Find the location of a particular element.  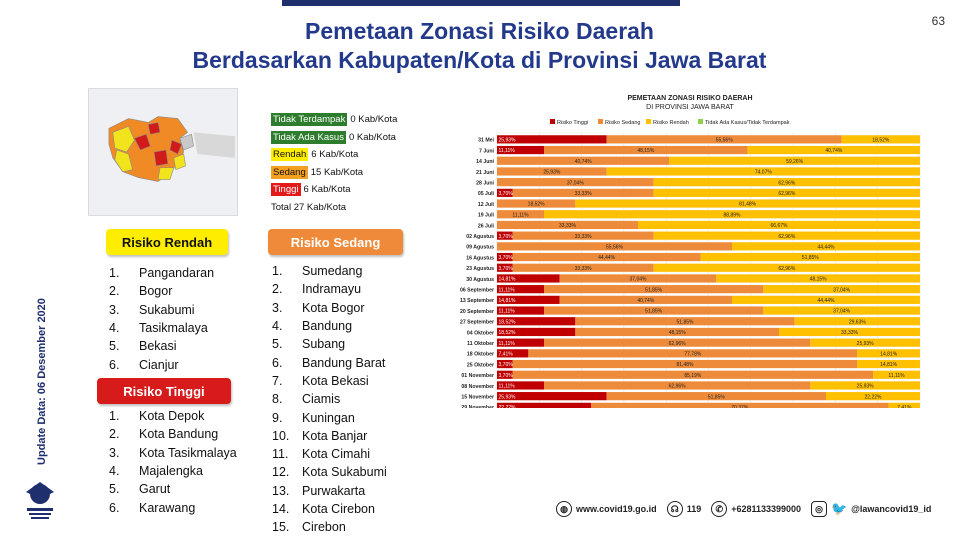

risiko-rendah-heading: Risiko Rendah is located at coordinates (167, 242).